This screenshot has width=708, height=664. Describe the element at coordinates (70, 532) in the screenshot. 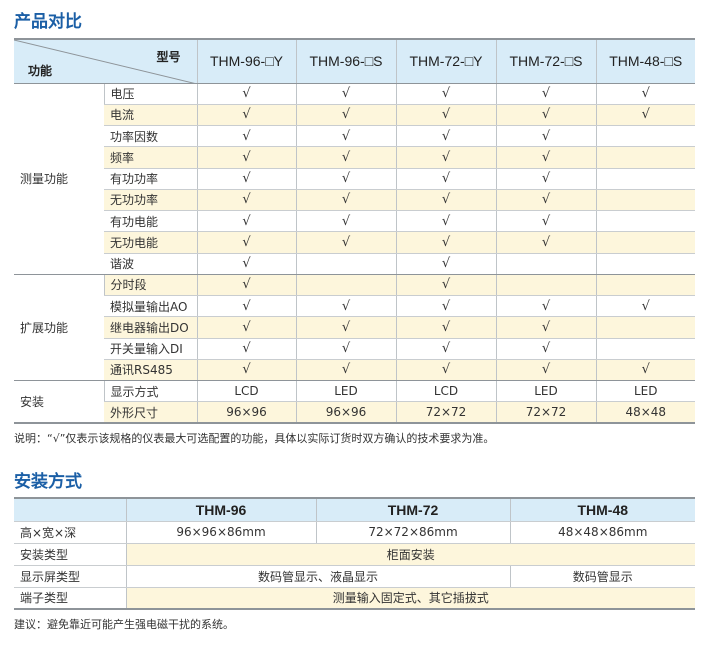

I see `row-label: 高×宽×深` at that location.